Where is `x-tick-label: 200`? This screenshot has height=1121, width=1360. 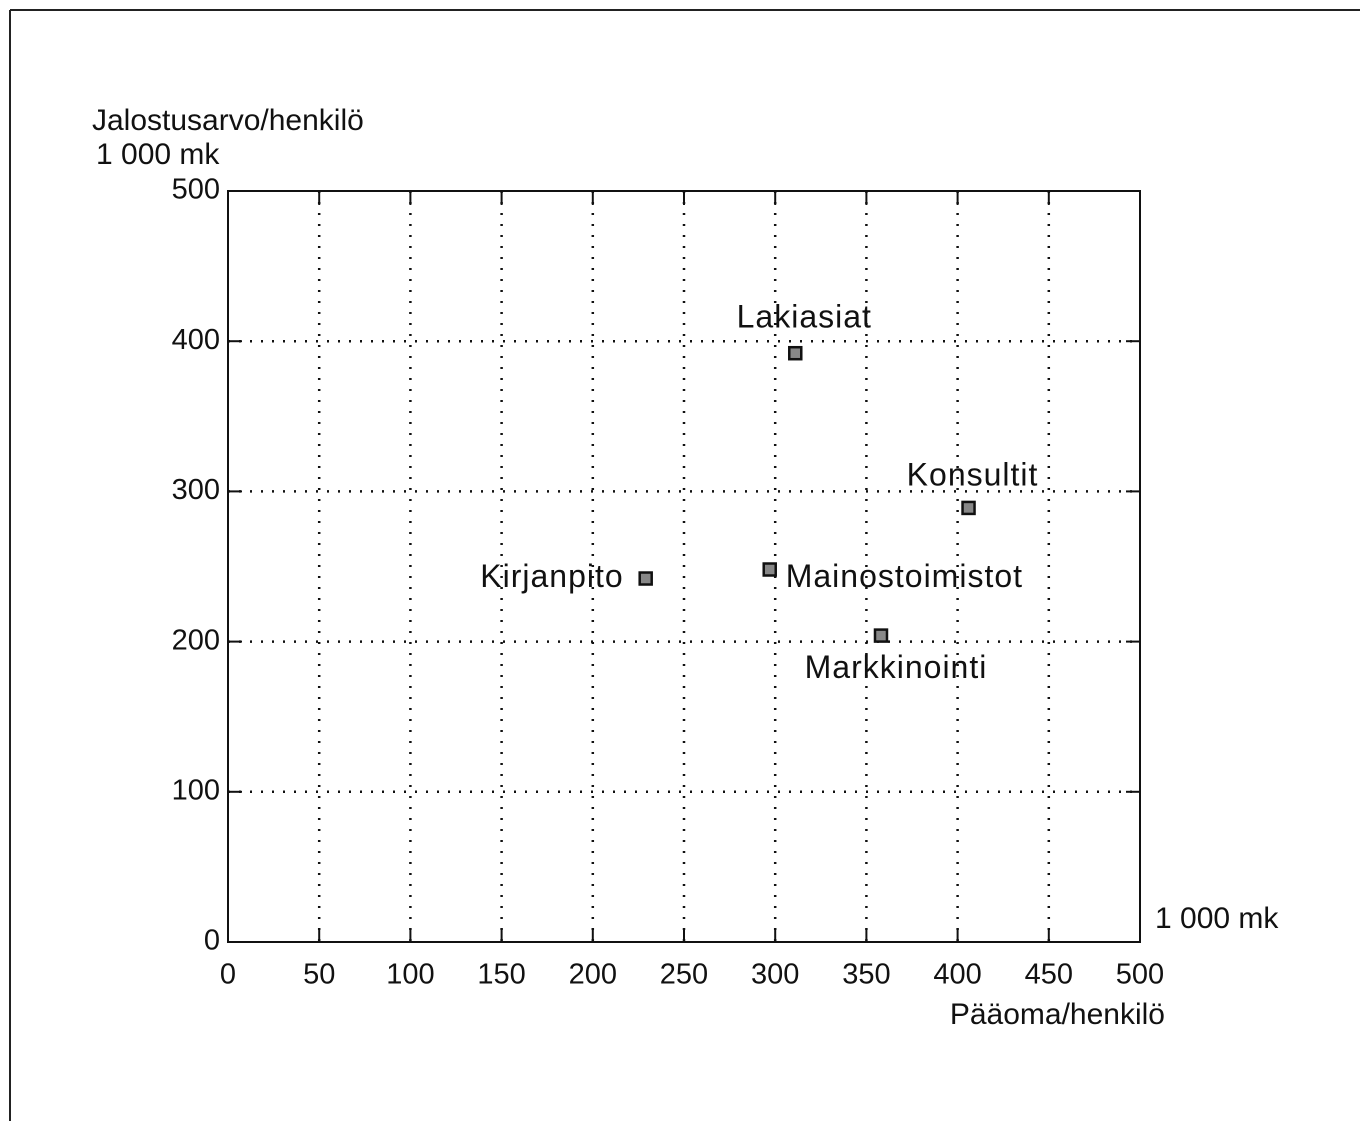
x-tick-label: 200 is located at coordinates (593, 975).